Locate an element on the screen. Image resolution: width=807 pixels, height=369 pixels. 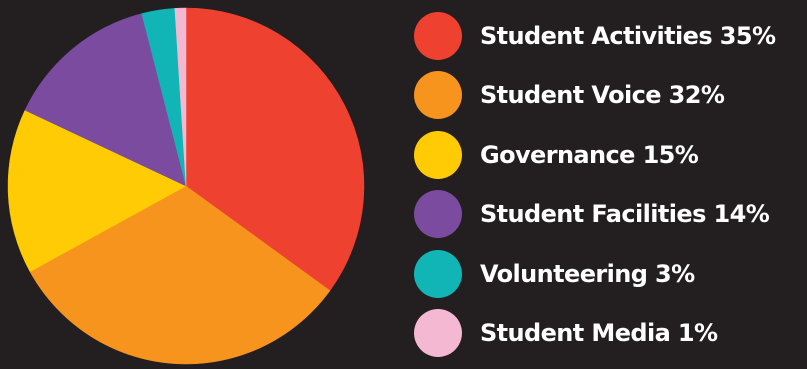
legend-item-student-voice: Student Voice 32% is located at coordinates (610, 95).